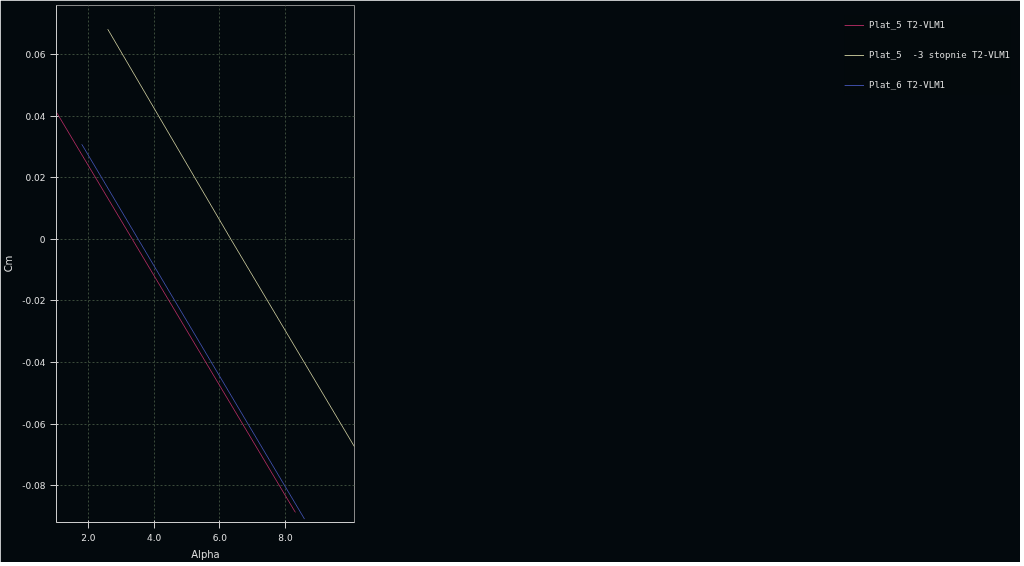 This screenshot has width=1024, height=566. What do you see at coordinates (88, 537) in the screenshot?
I see `x-tick-label: 2.0` at bounding box center [88, 537].